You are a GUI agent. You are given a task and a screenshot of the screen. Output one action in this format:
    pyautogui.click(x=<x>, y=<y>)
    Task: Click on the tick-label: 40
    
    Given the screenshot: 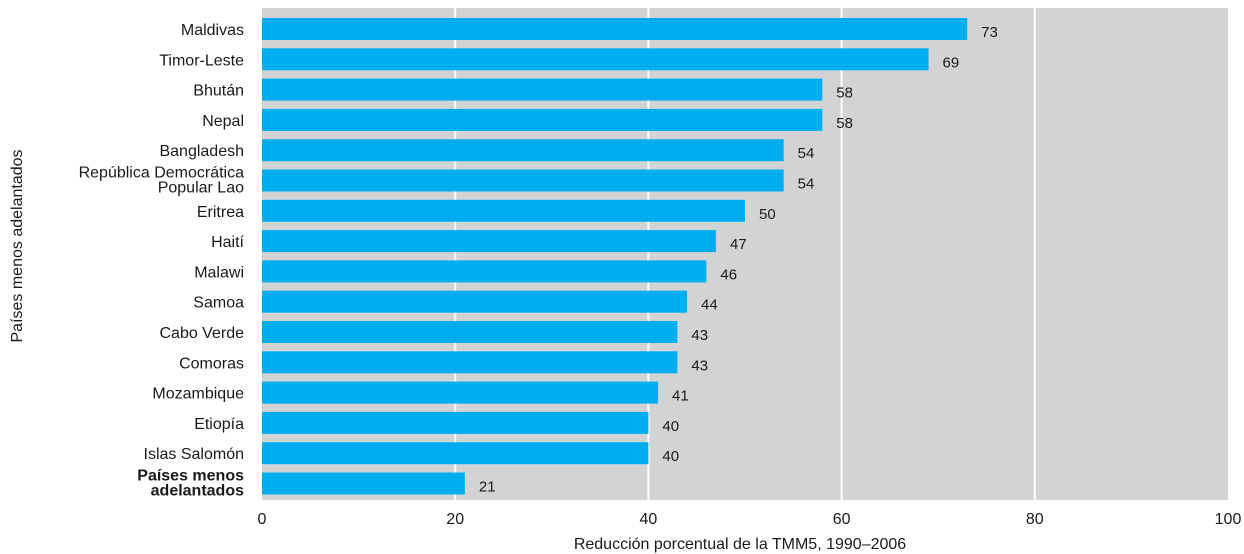 What is the action you would take?
    pyautogui.click(x=649, y=519)
    